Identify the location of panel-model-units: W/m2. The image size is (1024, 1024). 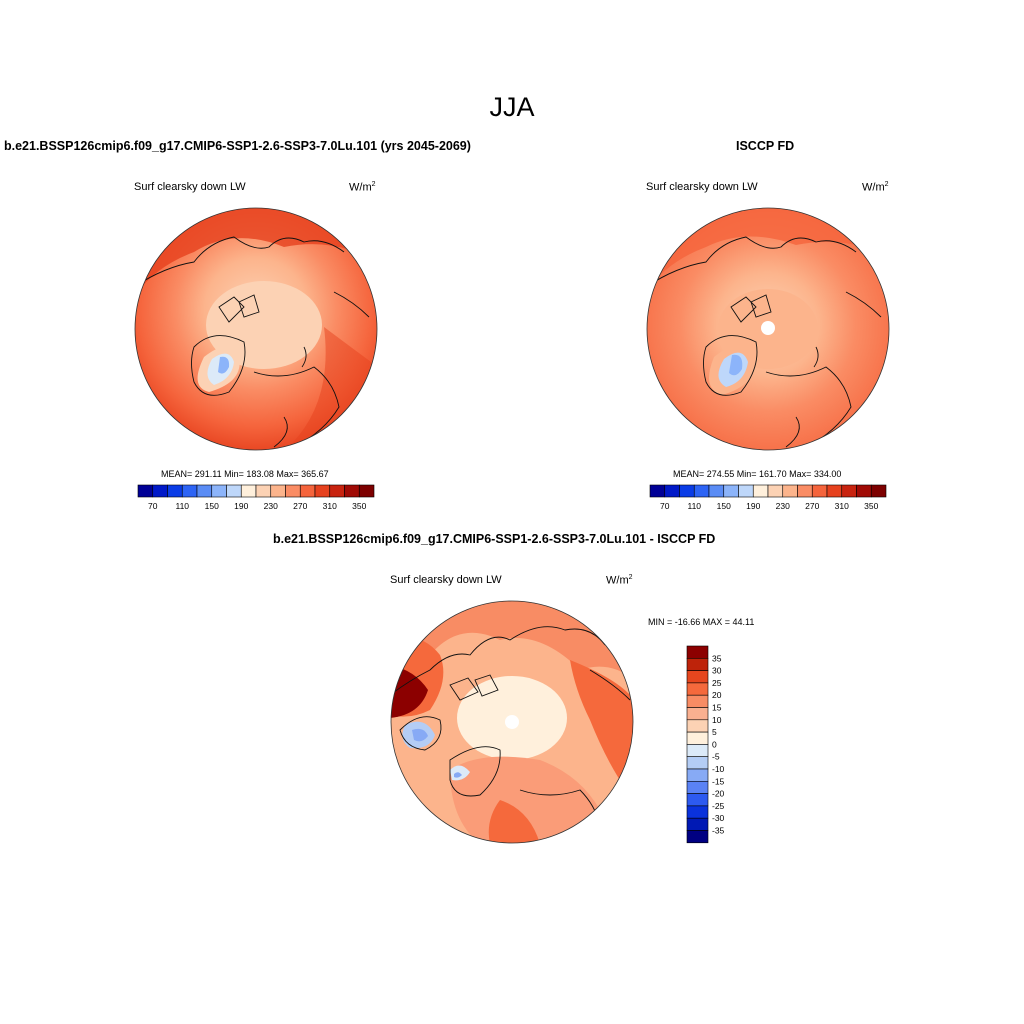
(362, 187).